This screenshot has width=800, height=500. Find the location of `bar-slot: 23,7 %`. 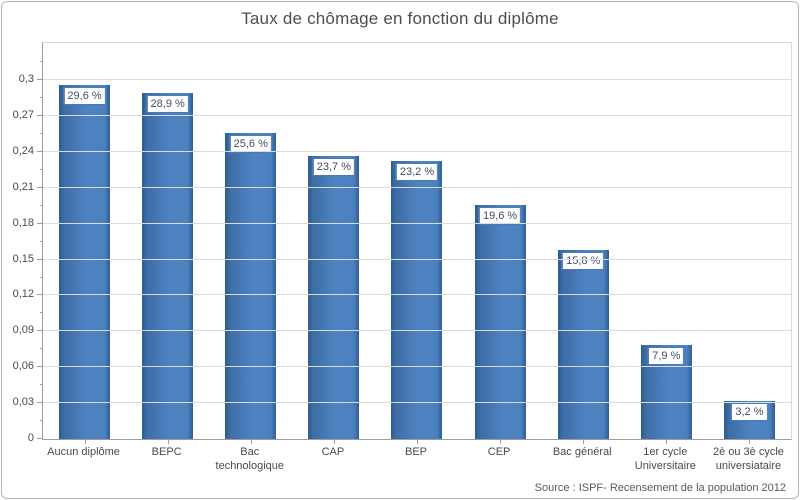

bar-slot: 23,7 % is located at coordinates (333, 241).